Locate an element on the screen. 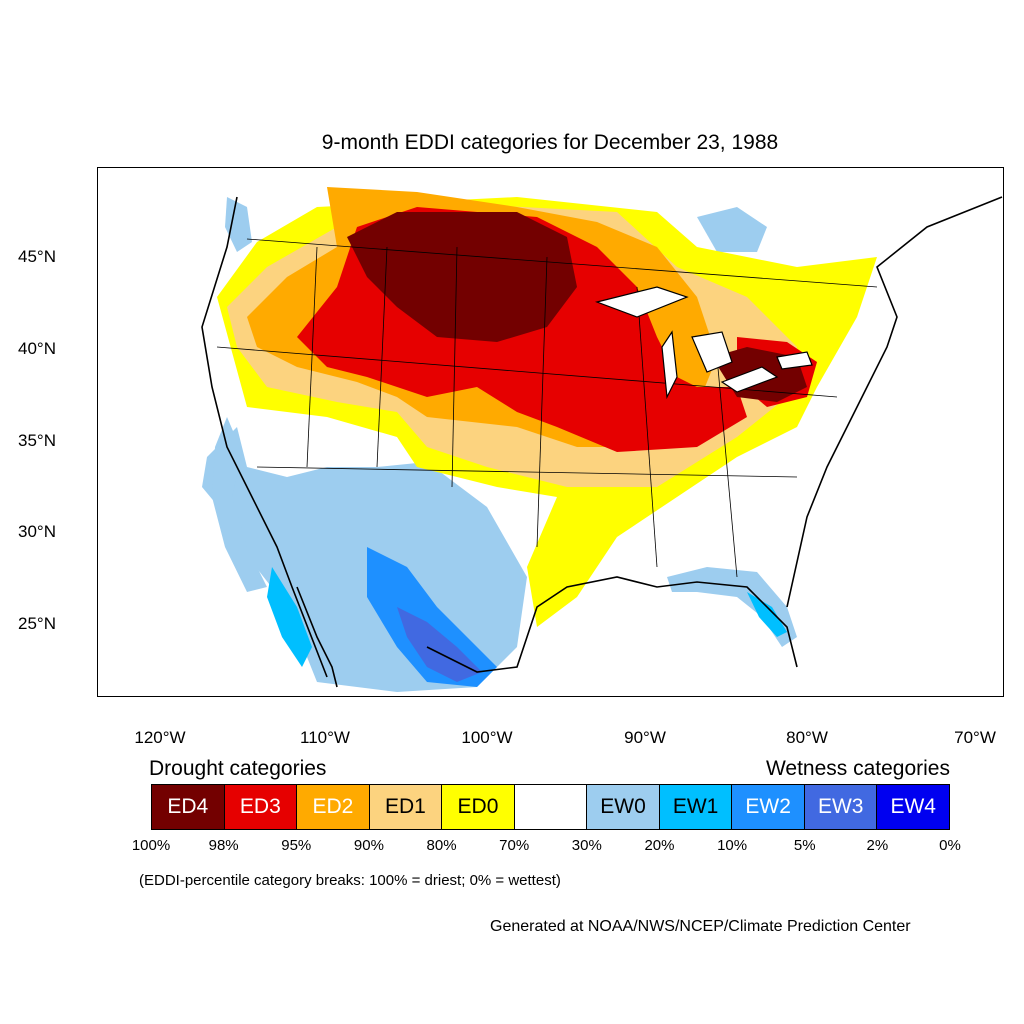 This screenshot has width=1024, height=1024. lat-label-40: 40°N is located at coordinates (37, 348).